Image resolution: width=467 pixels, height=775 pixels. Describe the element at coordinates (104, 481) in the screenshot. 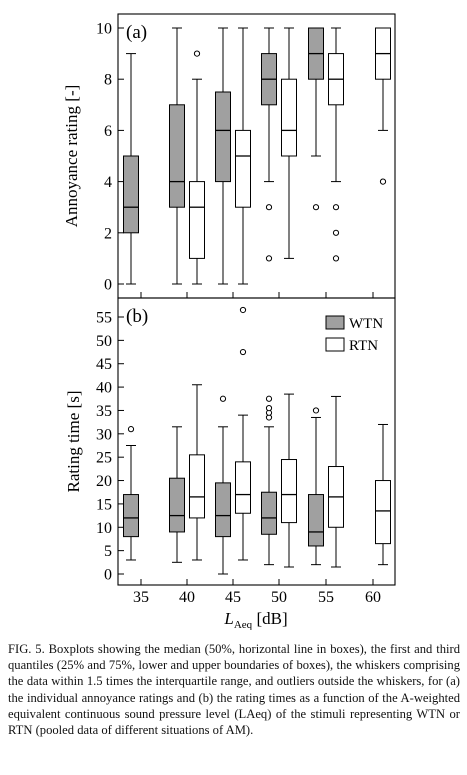

I see `y-tick-label: 20` at that location.